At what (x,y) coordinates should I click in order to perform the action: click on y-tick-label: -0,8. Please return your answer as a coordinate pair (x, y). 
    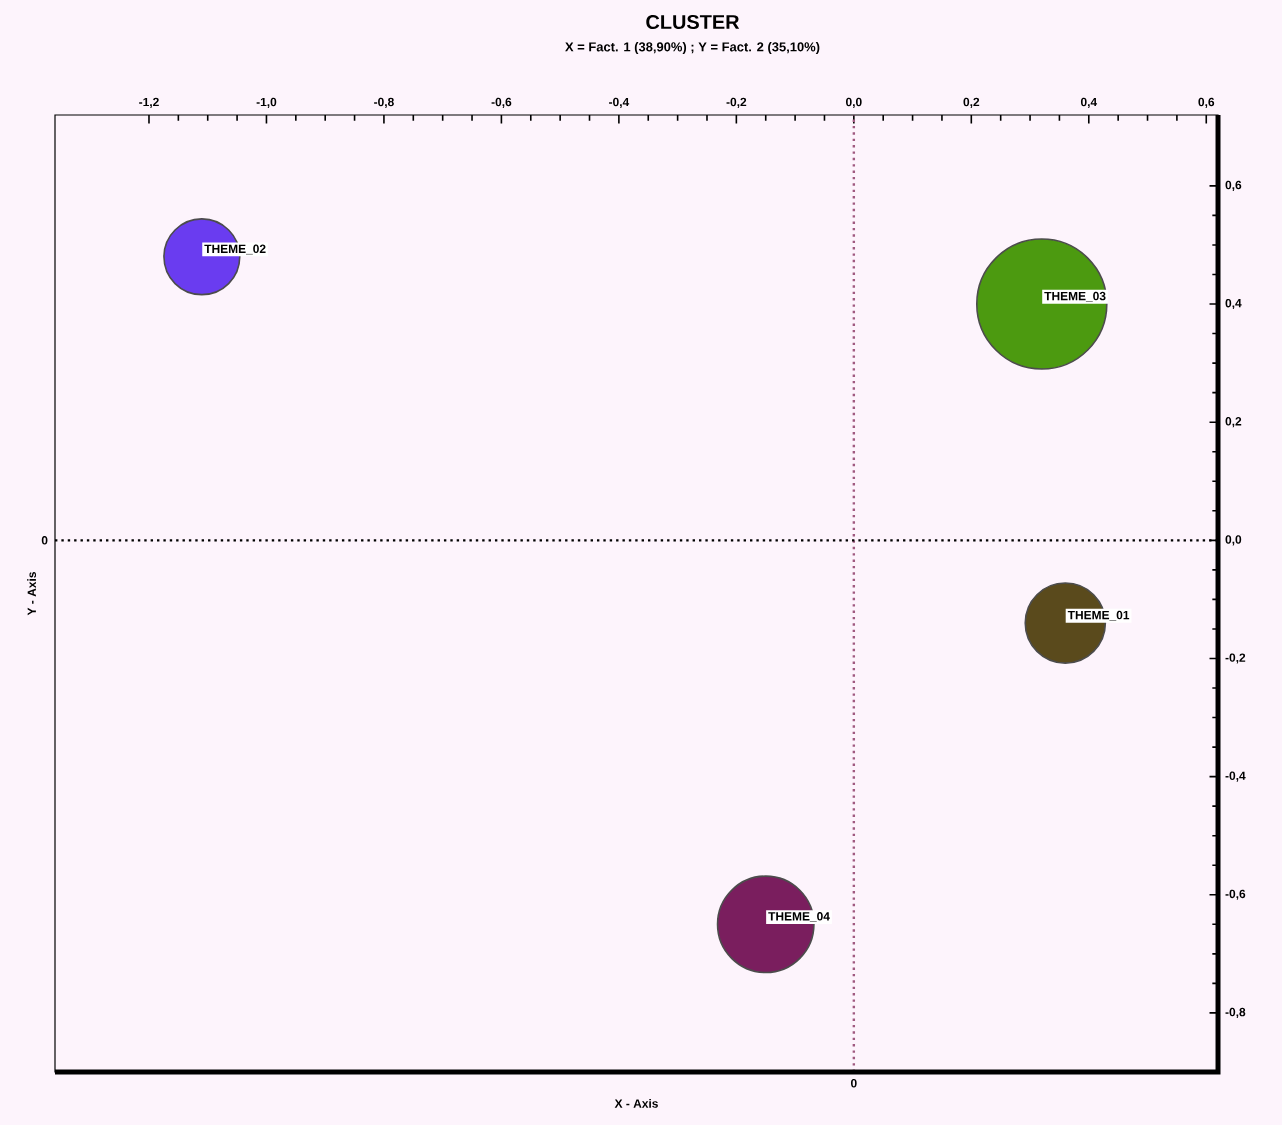
    Looking at the image, I should click on (1235, 1013).